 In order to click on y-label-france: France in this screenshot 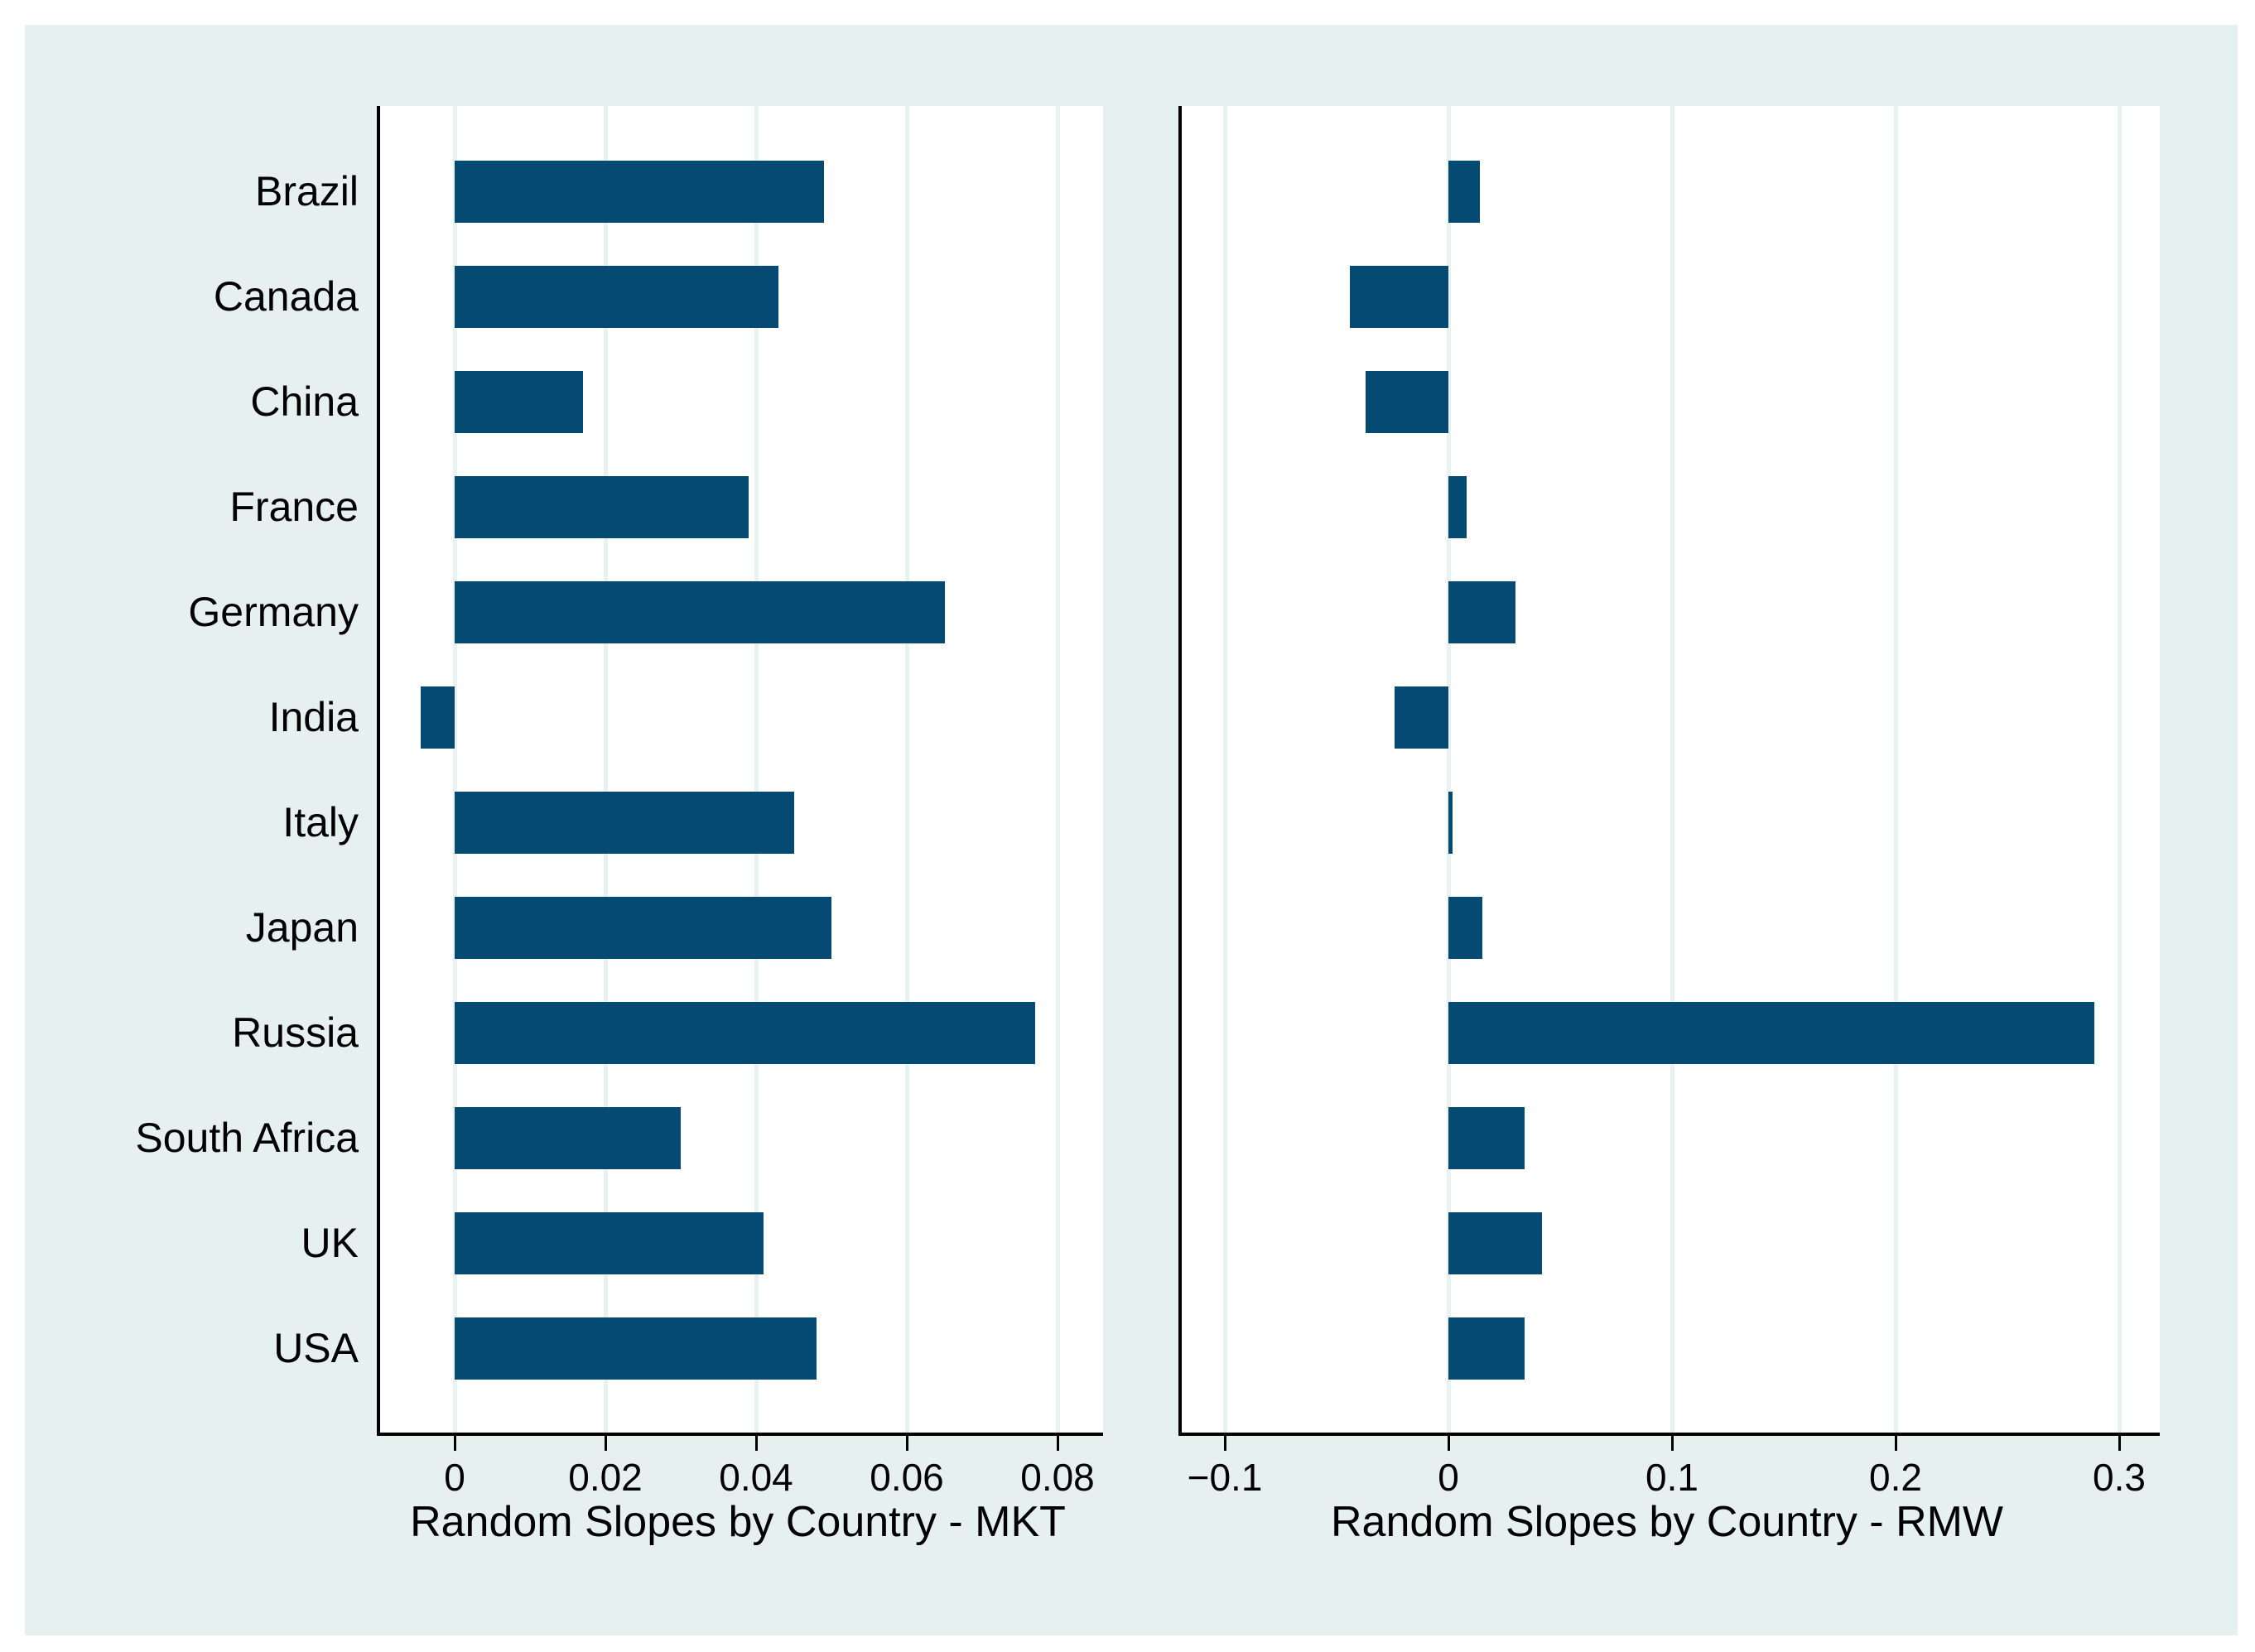, I will do `click(294, 507)`.